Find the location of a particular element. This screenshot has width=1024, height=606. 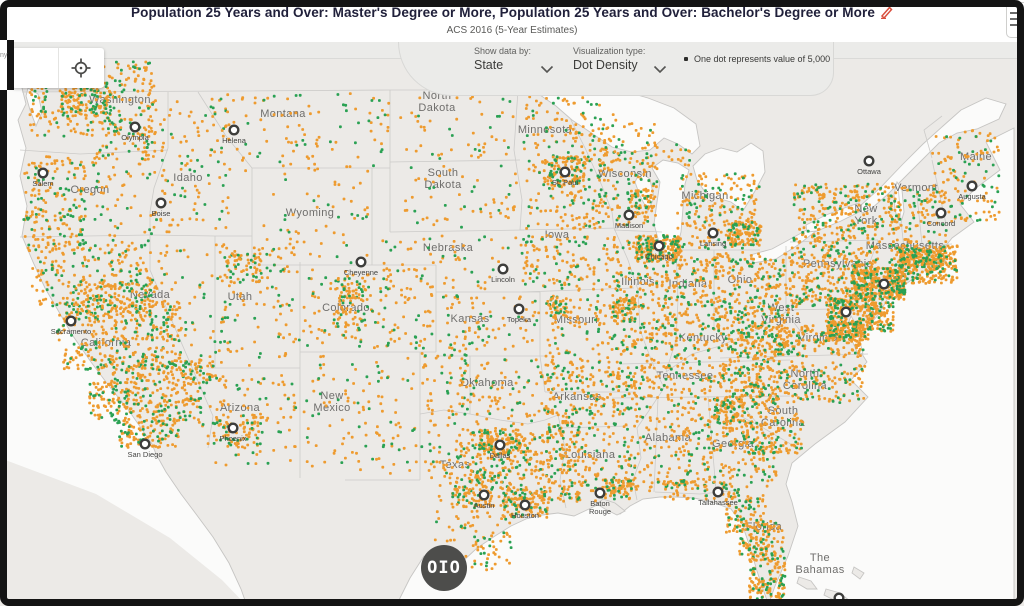

city-label: Chicago is located at coordinates (659, 256).